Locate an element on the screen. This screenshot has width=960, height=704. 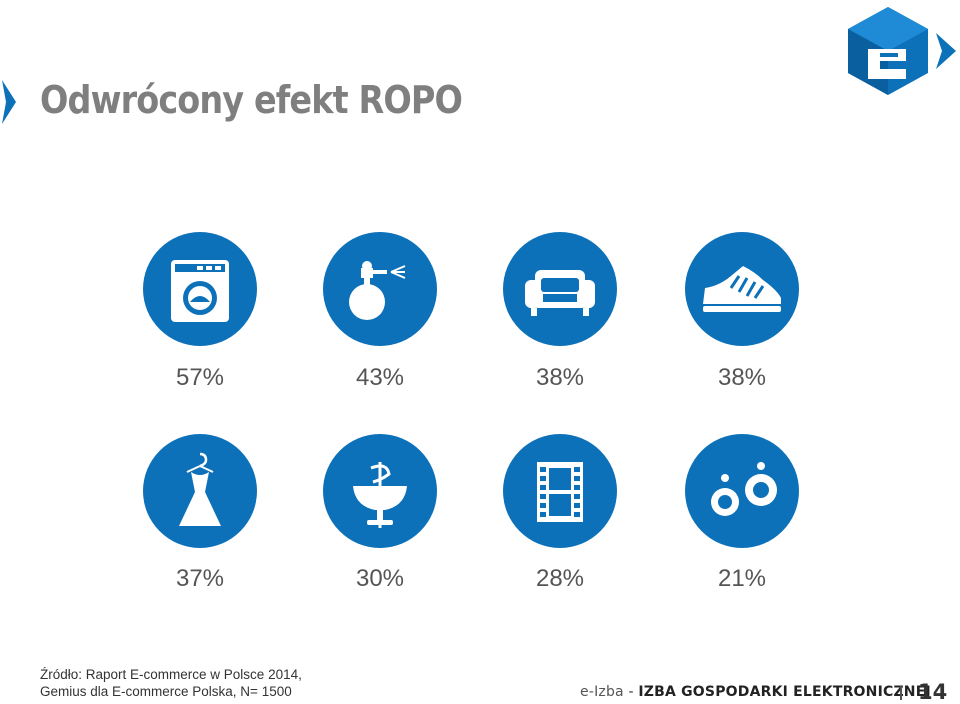
film-icon is located at coordinates (560, 492).